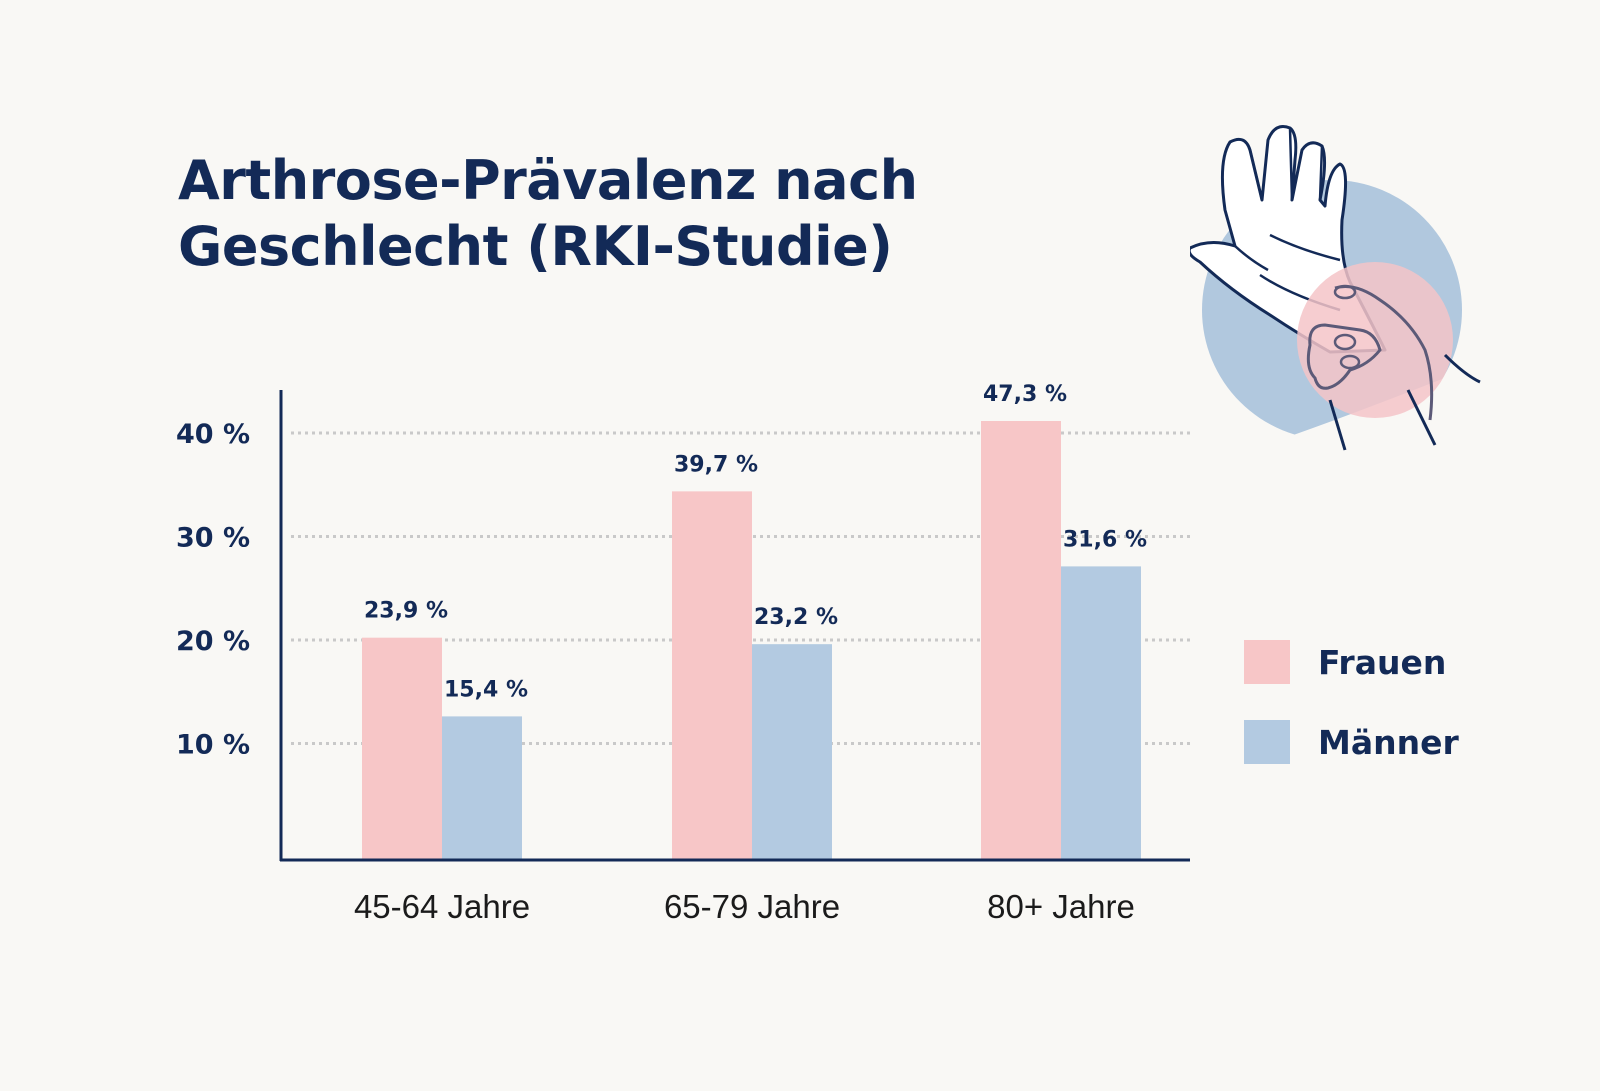 The height and width of the screenshot is (1091, 1600). I want to click on hand-holding-wrist-icon, so click(1338, 292).